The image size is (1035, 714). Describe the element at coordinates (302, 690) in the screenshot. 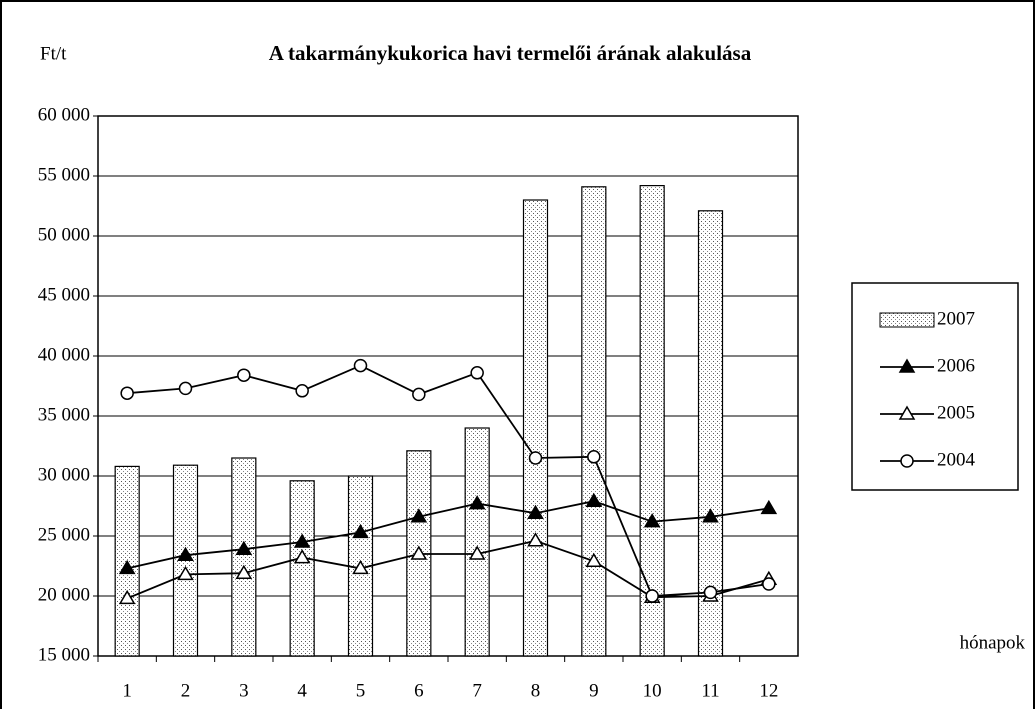

I see `x-tick-label: 4` at that location.